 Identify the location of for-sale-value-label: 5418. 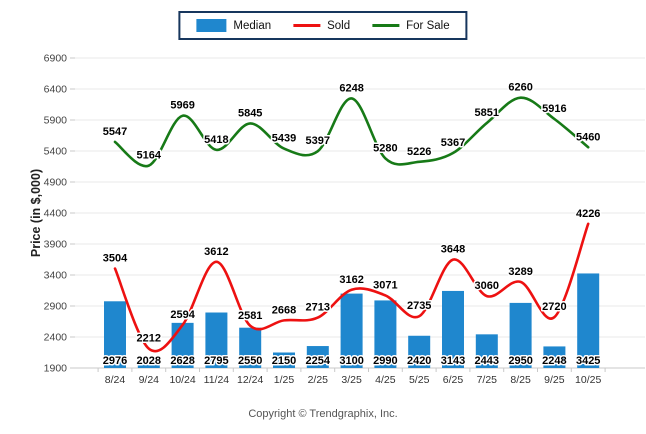
(216, 140).